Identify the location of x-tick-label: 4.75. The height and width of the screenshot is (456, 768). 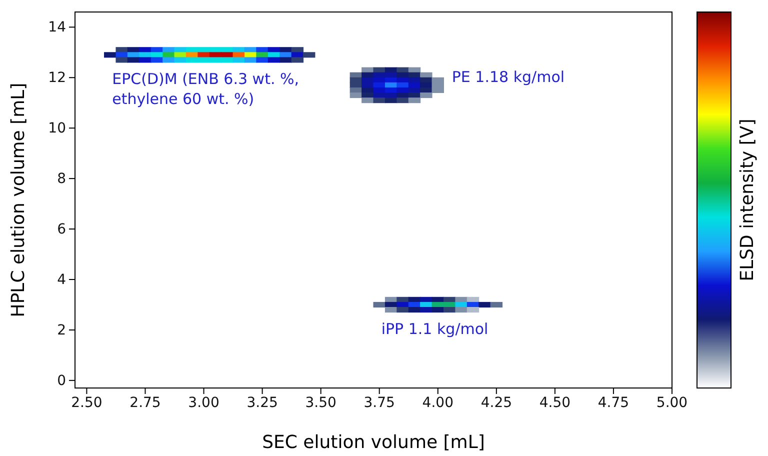
(614, 402).